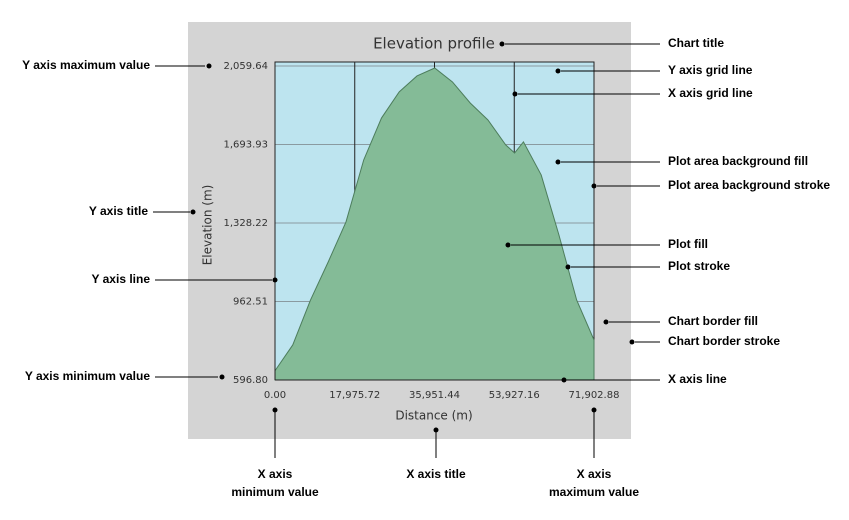 The height and width of the screenshot is (520, 849). Describe the element at coordinates (738, 161) in the screenshot. I see `callout-label: Plot area background fill` at that location.